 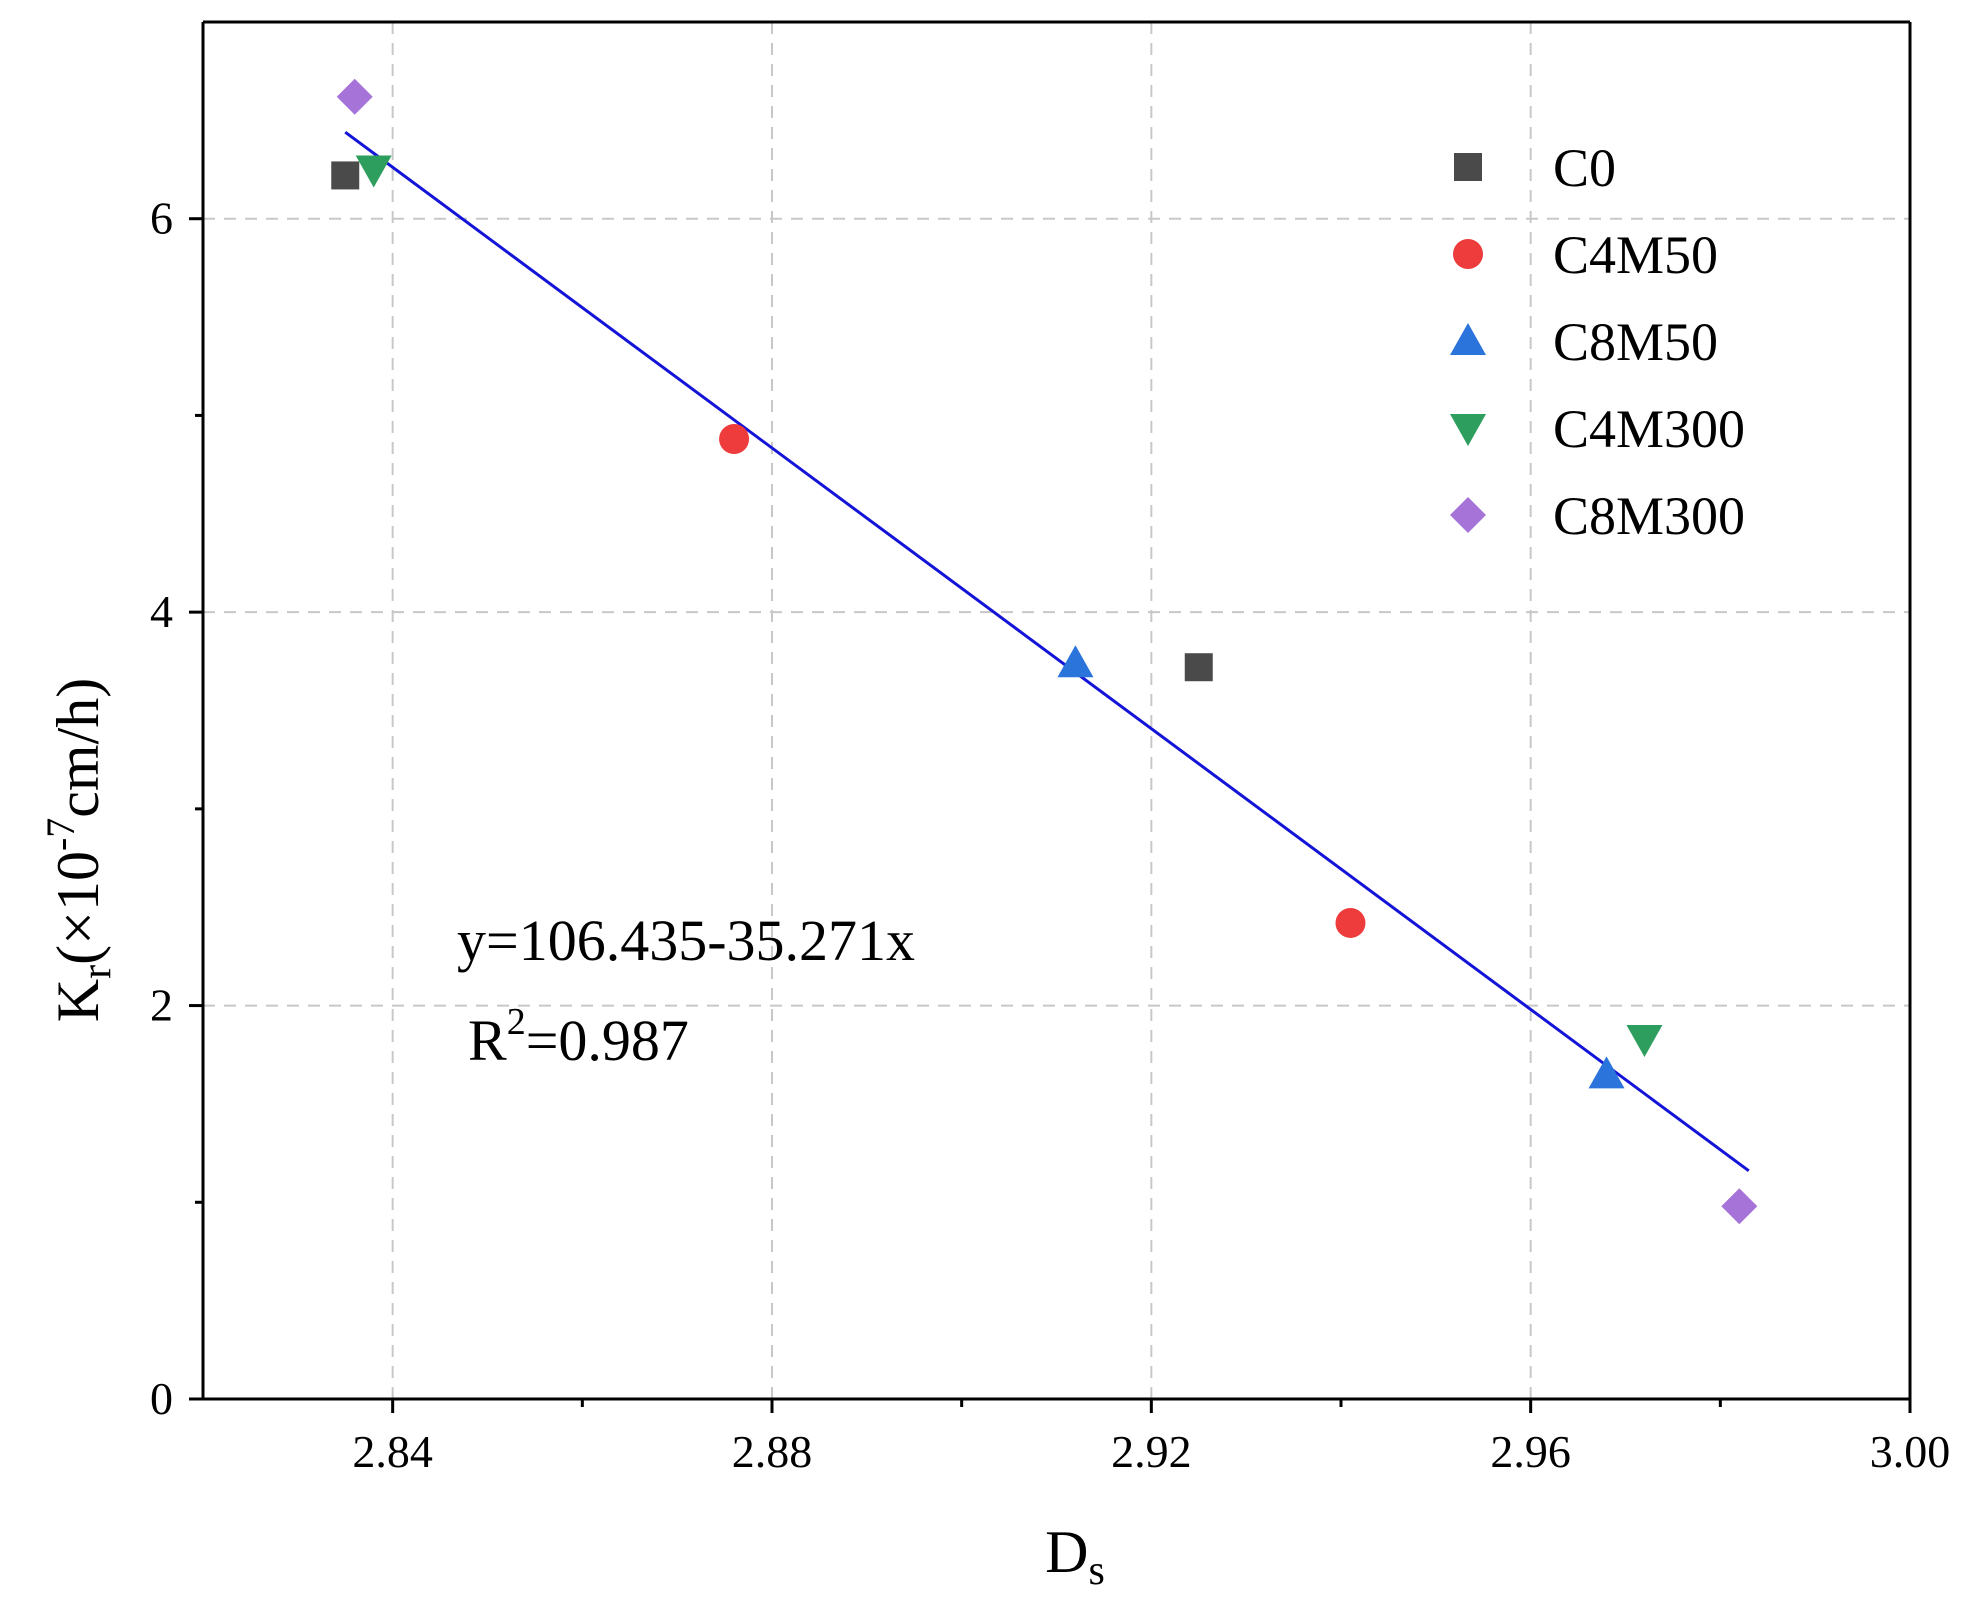 What do you see at coordinates (161, 611) in the screenshot?
I see `y-tick-label-2: 4` at bounding box center [161, 611].